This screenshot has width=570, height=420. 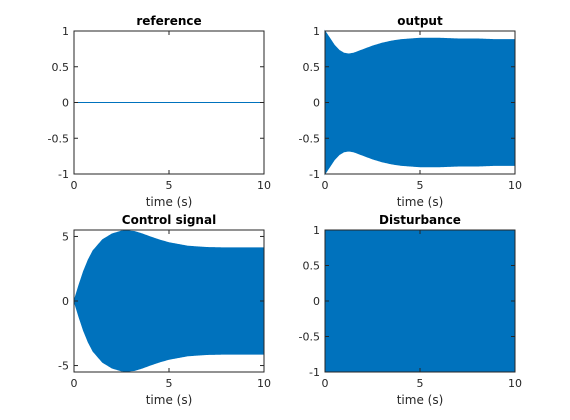 I want to click on control-signal-oscillation-band, so click(x=169, y=301).